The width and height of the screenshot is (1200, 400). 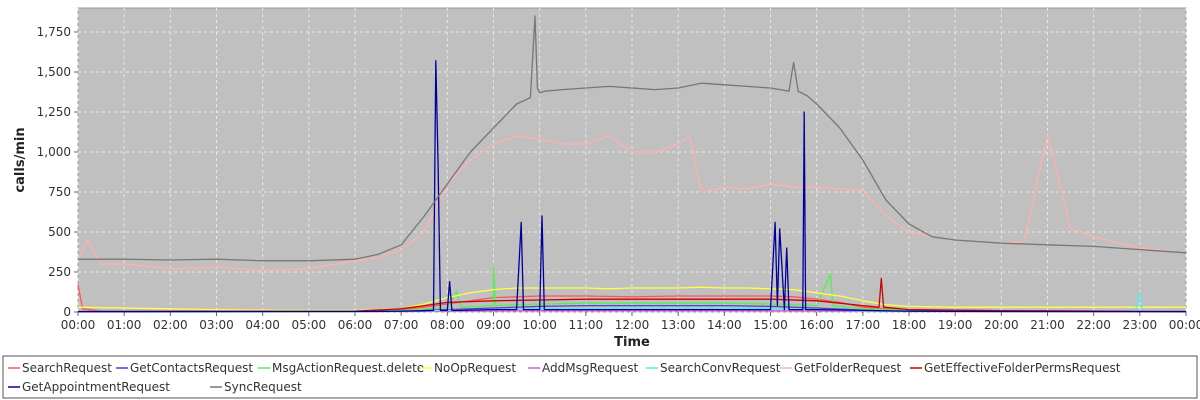 I want to click on x-axis-title: Time, so click(x=632, y=342).